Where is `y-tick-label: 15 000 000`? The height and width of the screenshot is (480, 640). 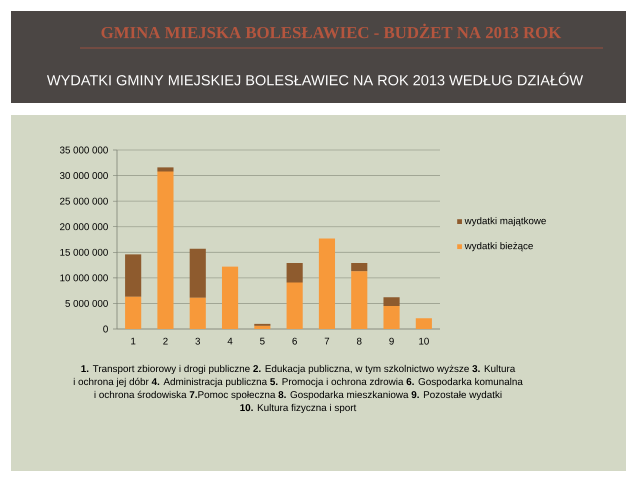 y-tick-label: 15 000 000 is located at coordinates (84, 252).